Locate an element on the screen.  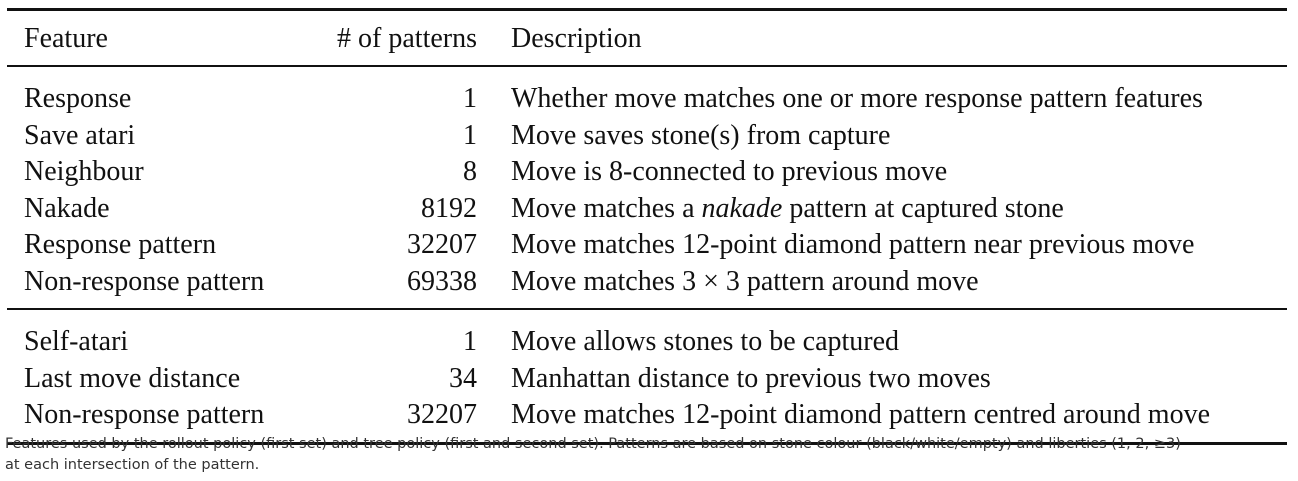
description-text: pattern at captured stone is located at coordinates (923, 208).